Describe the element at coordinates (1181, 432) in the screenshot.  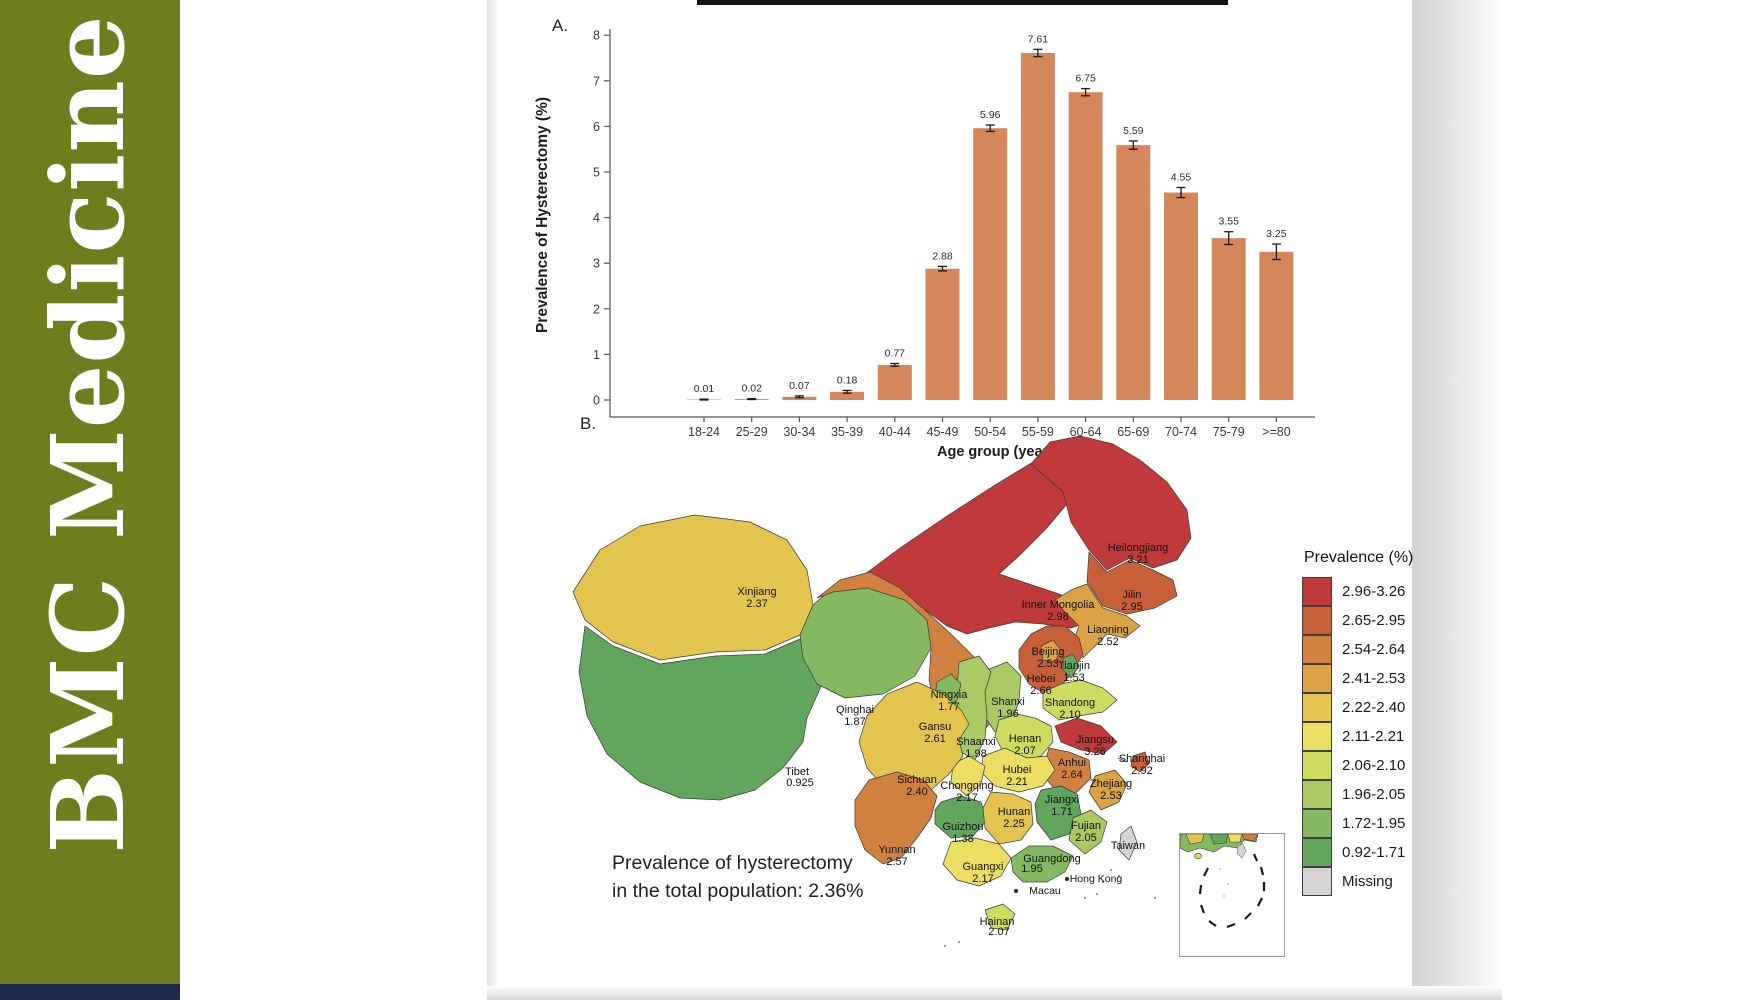
I see `x-tick-label: 70-74` at that location.